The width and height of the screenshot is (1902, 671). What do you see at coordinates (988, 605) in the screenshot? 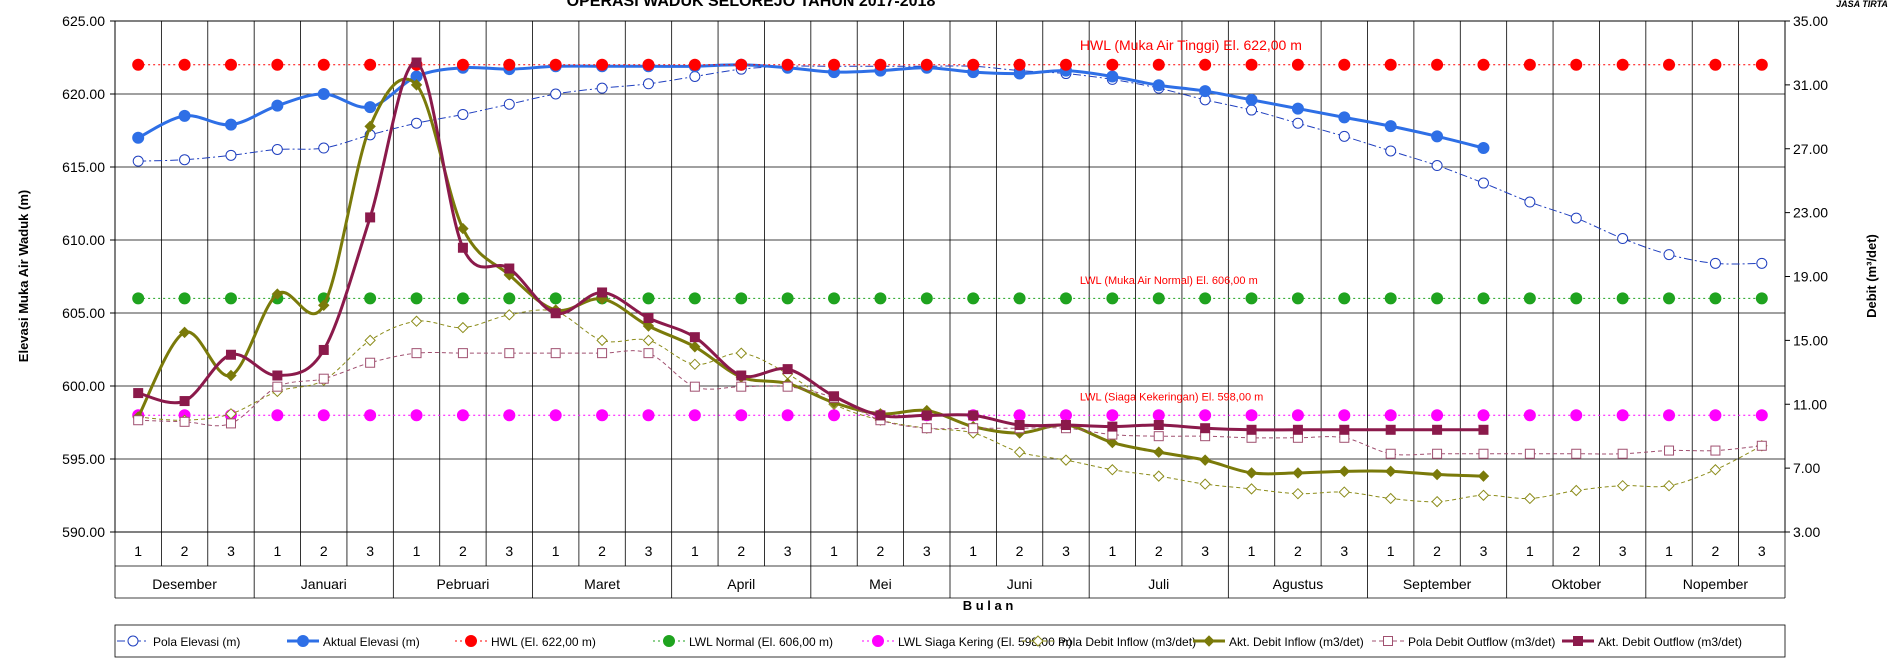
I see `x-axis-label: B u l a n` at bounding box center [988, 605].